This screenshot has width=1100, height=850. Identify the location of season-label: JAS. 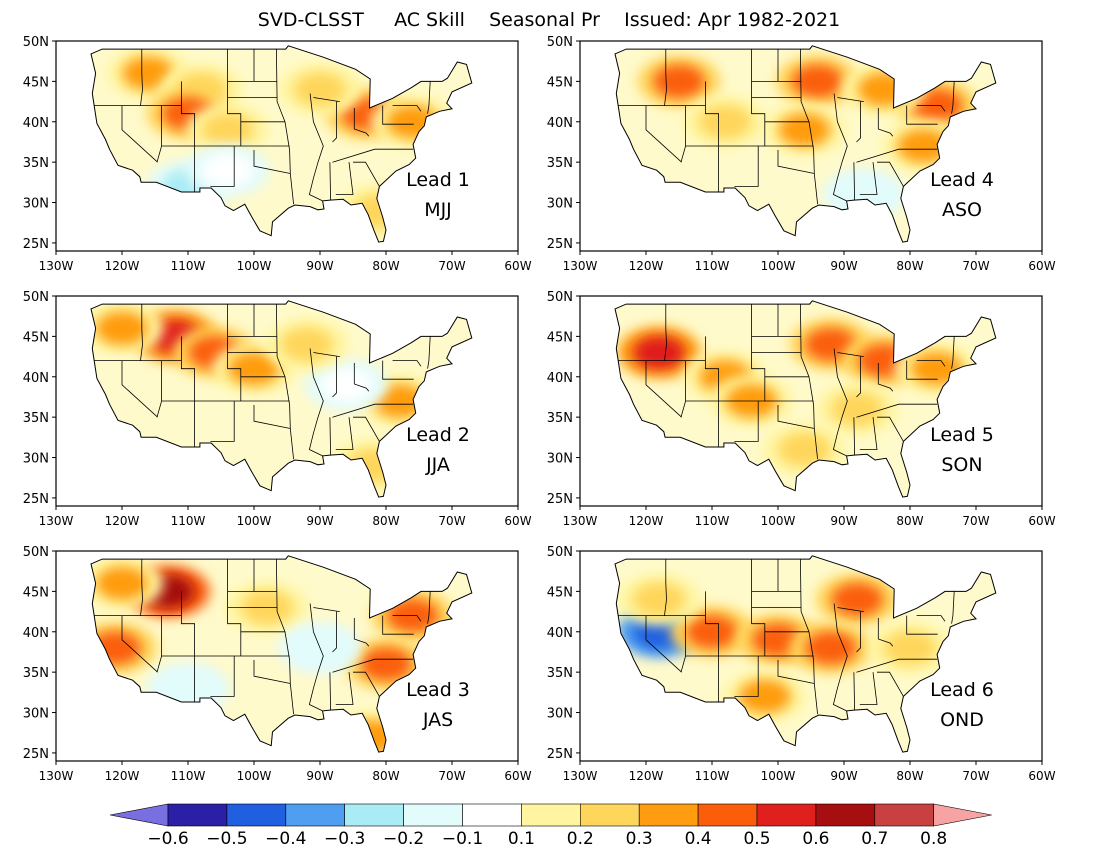
(437, 720).